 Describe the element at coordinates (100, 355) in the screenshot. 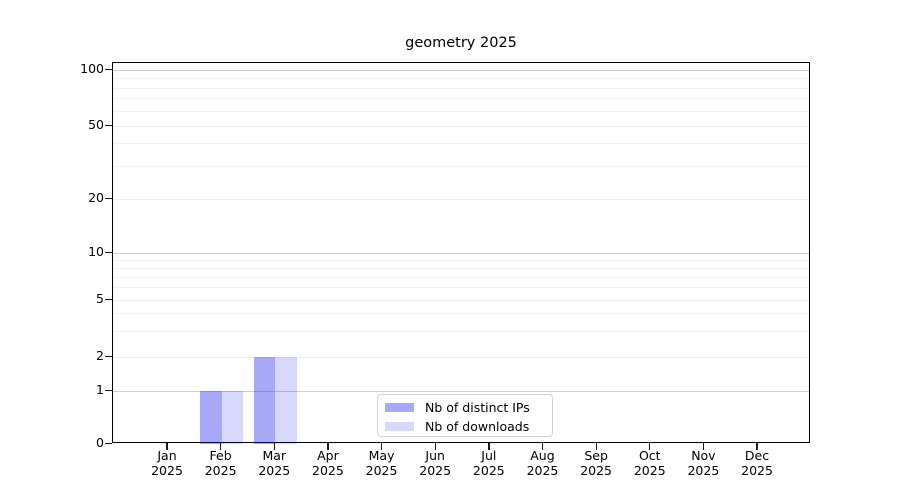

I see `y-tick-label-2: 2` at that location.